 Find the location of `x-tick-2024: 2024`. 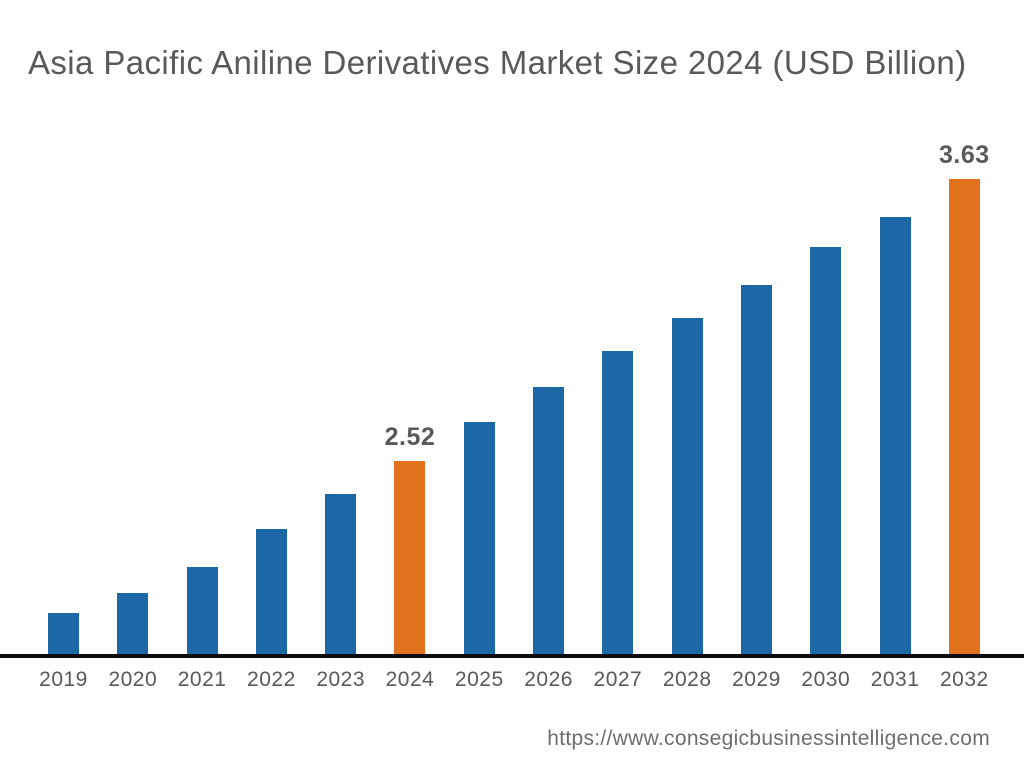

x-tick-2024: 2024 is located at coordinates (410, 679).